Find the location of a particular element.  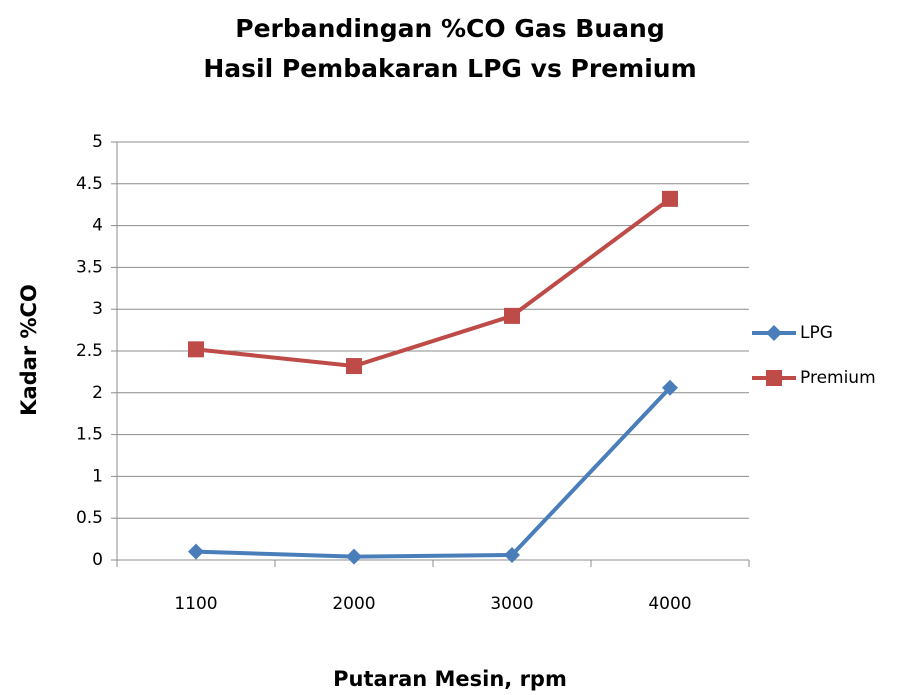

chart-title: Hasil Pembakaran LPG vs Premium is located at coordinates (449, 68).